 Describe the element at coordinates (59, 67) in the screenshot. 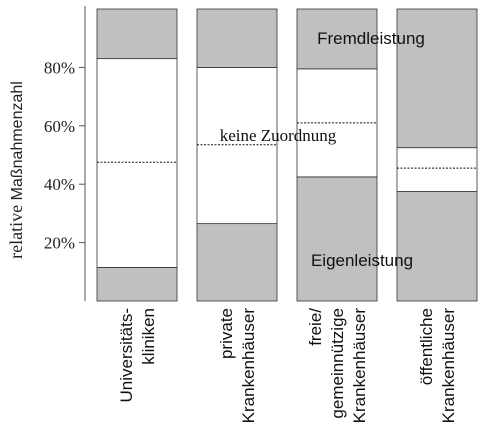

I see `y-tick-label-80: 80%` at that location.